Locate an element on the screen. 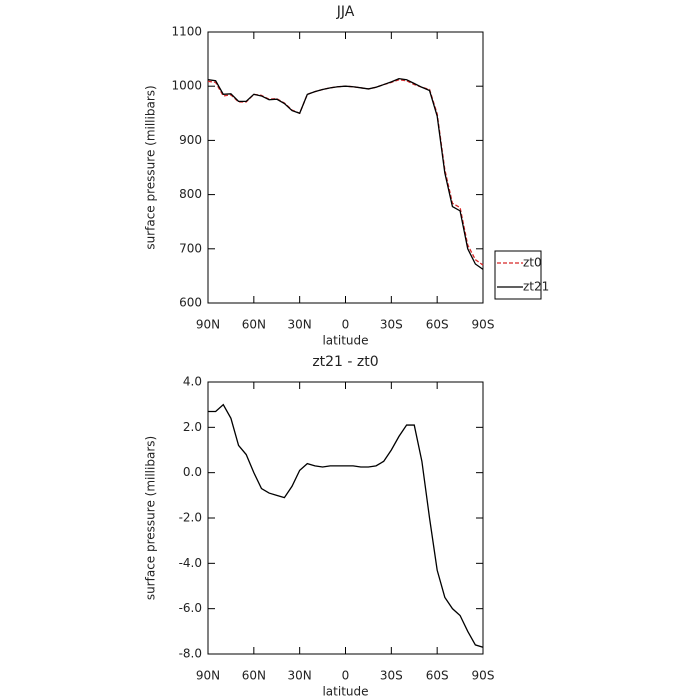  y-tick-label: -6.0 is located at coordinates (190, 608).